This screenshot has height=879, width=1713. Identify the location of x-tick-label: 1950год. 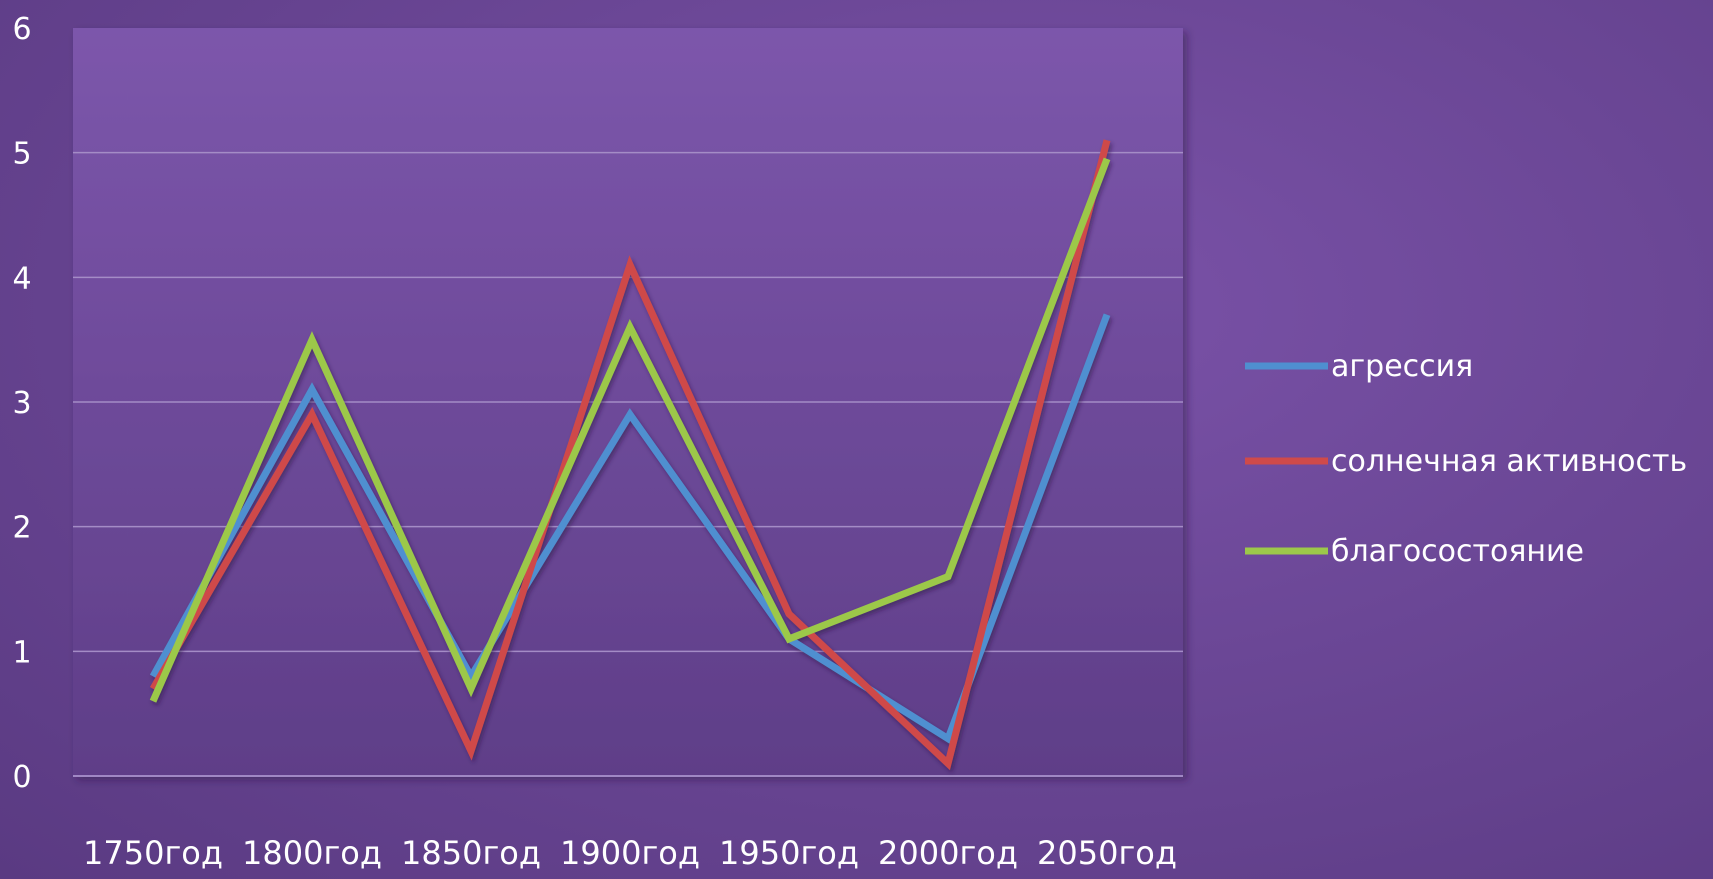
(789, 853).